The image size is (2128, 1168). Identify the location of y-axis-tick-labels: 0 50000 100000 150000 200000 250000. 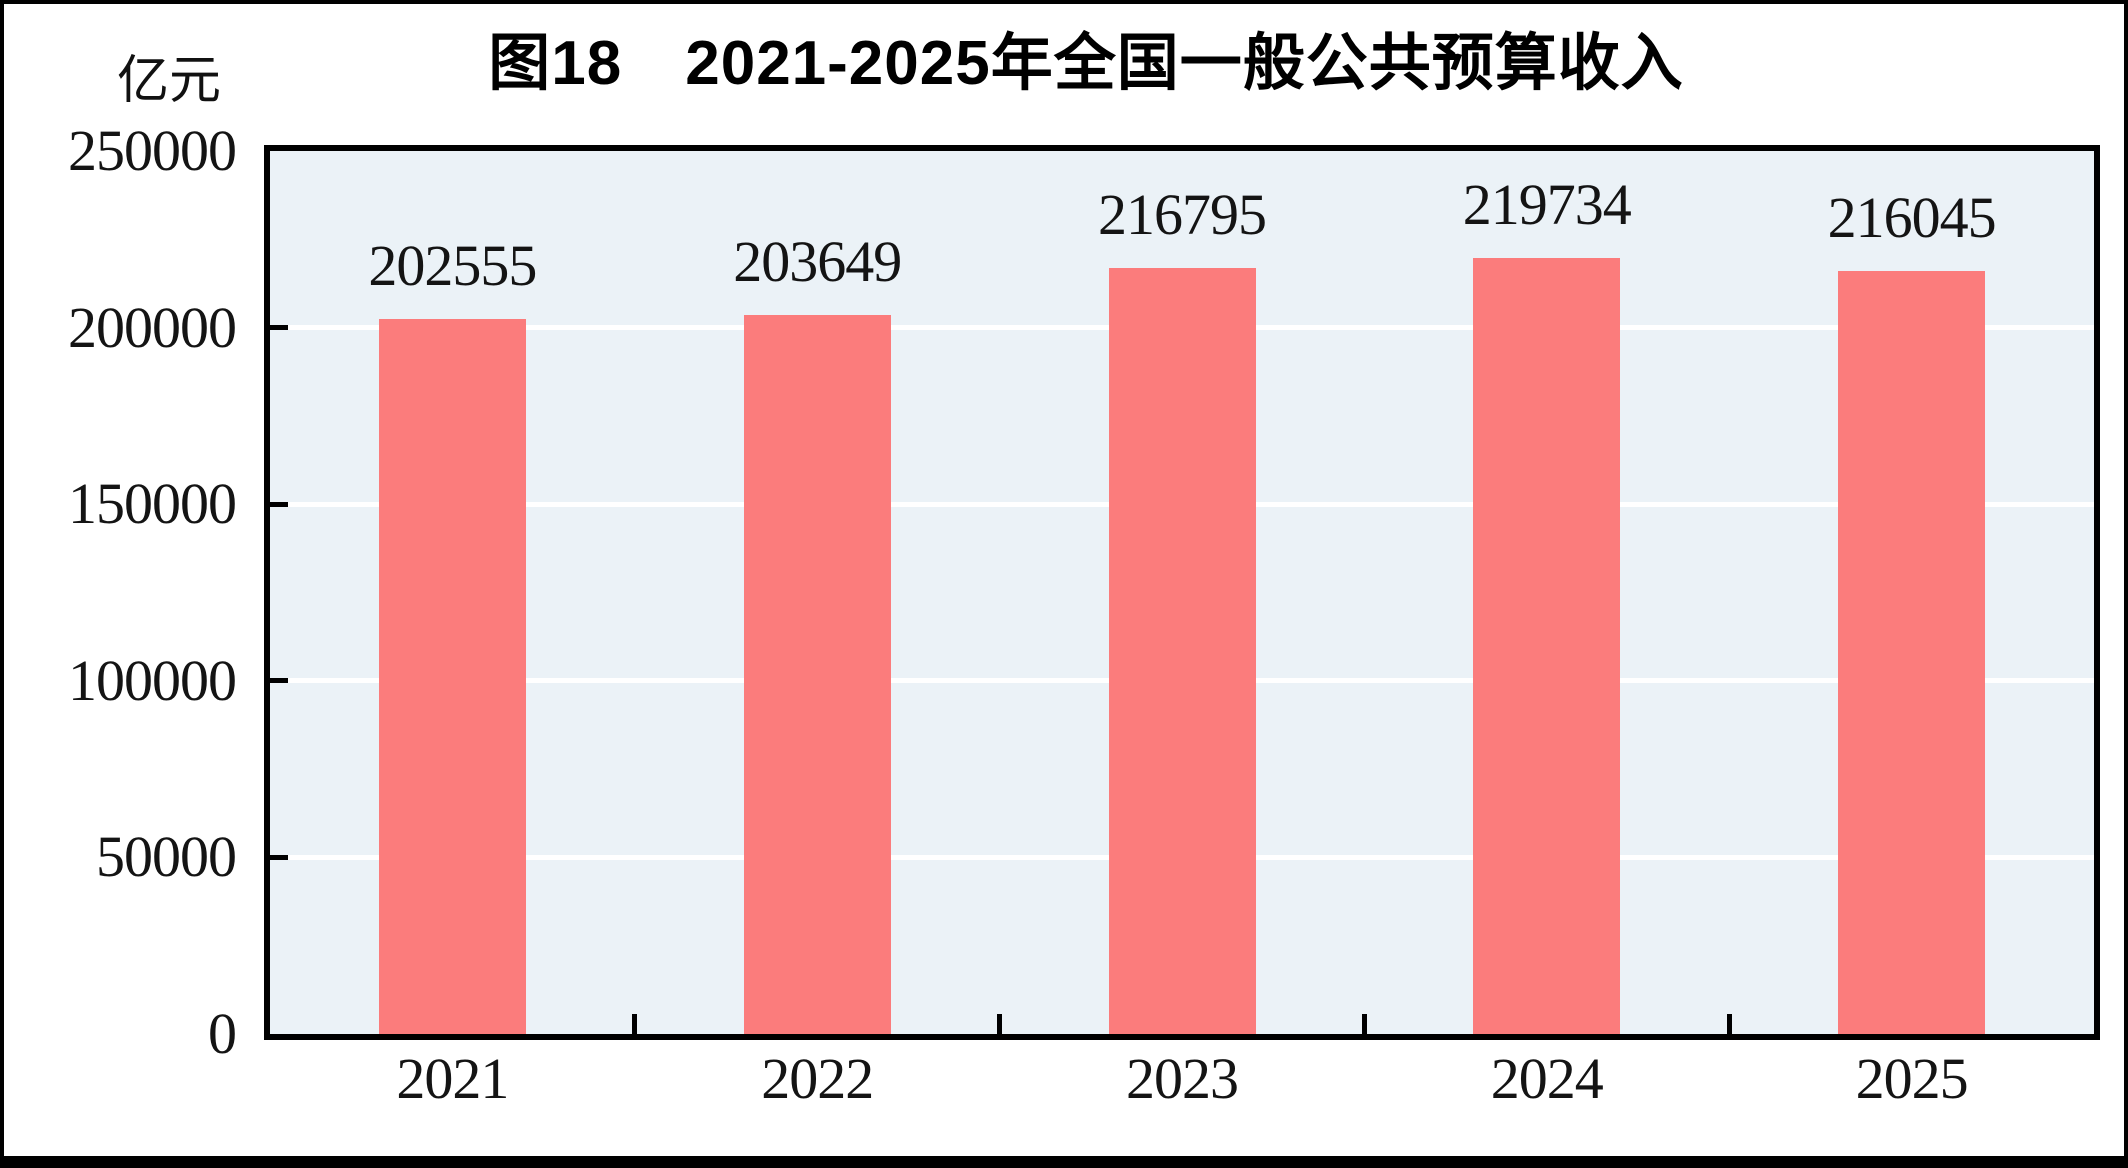
(120, 586).